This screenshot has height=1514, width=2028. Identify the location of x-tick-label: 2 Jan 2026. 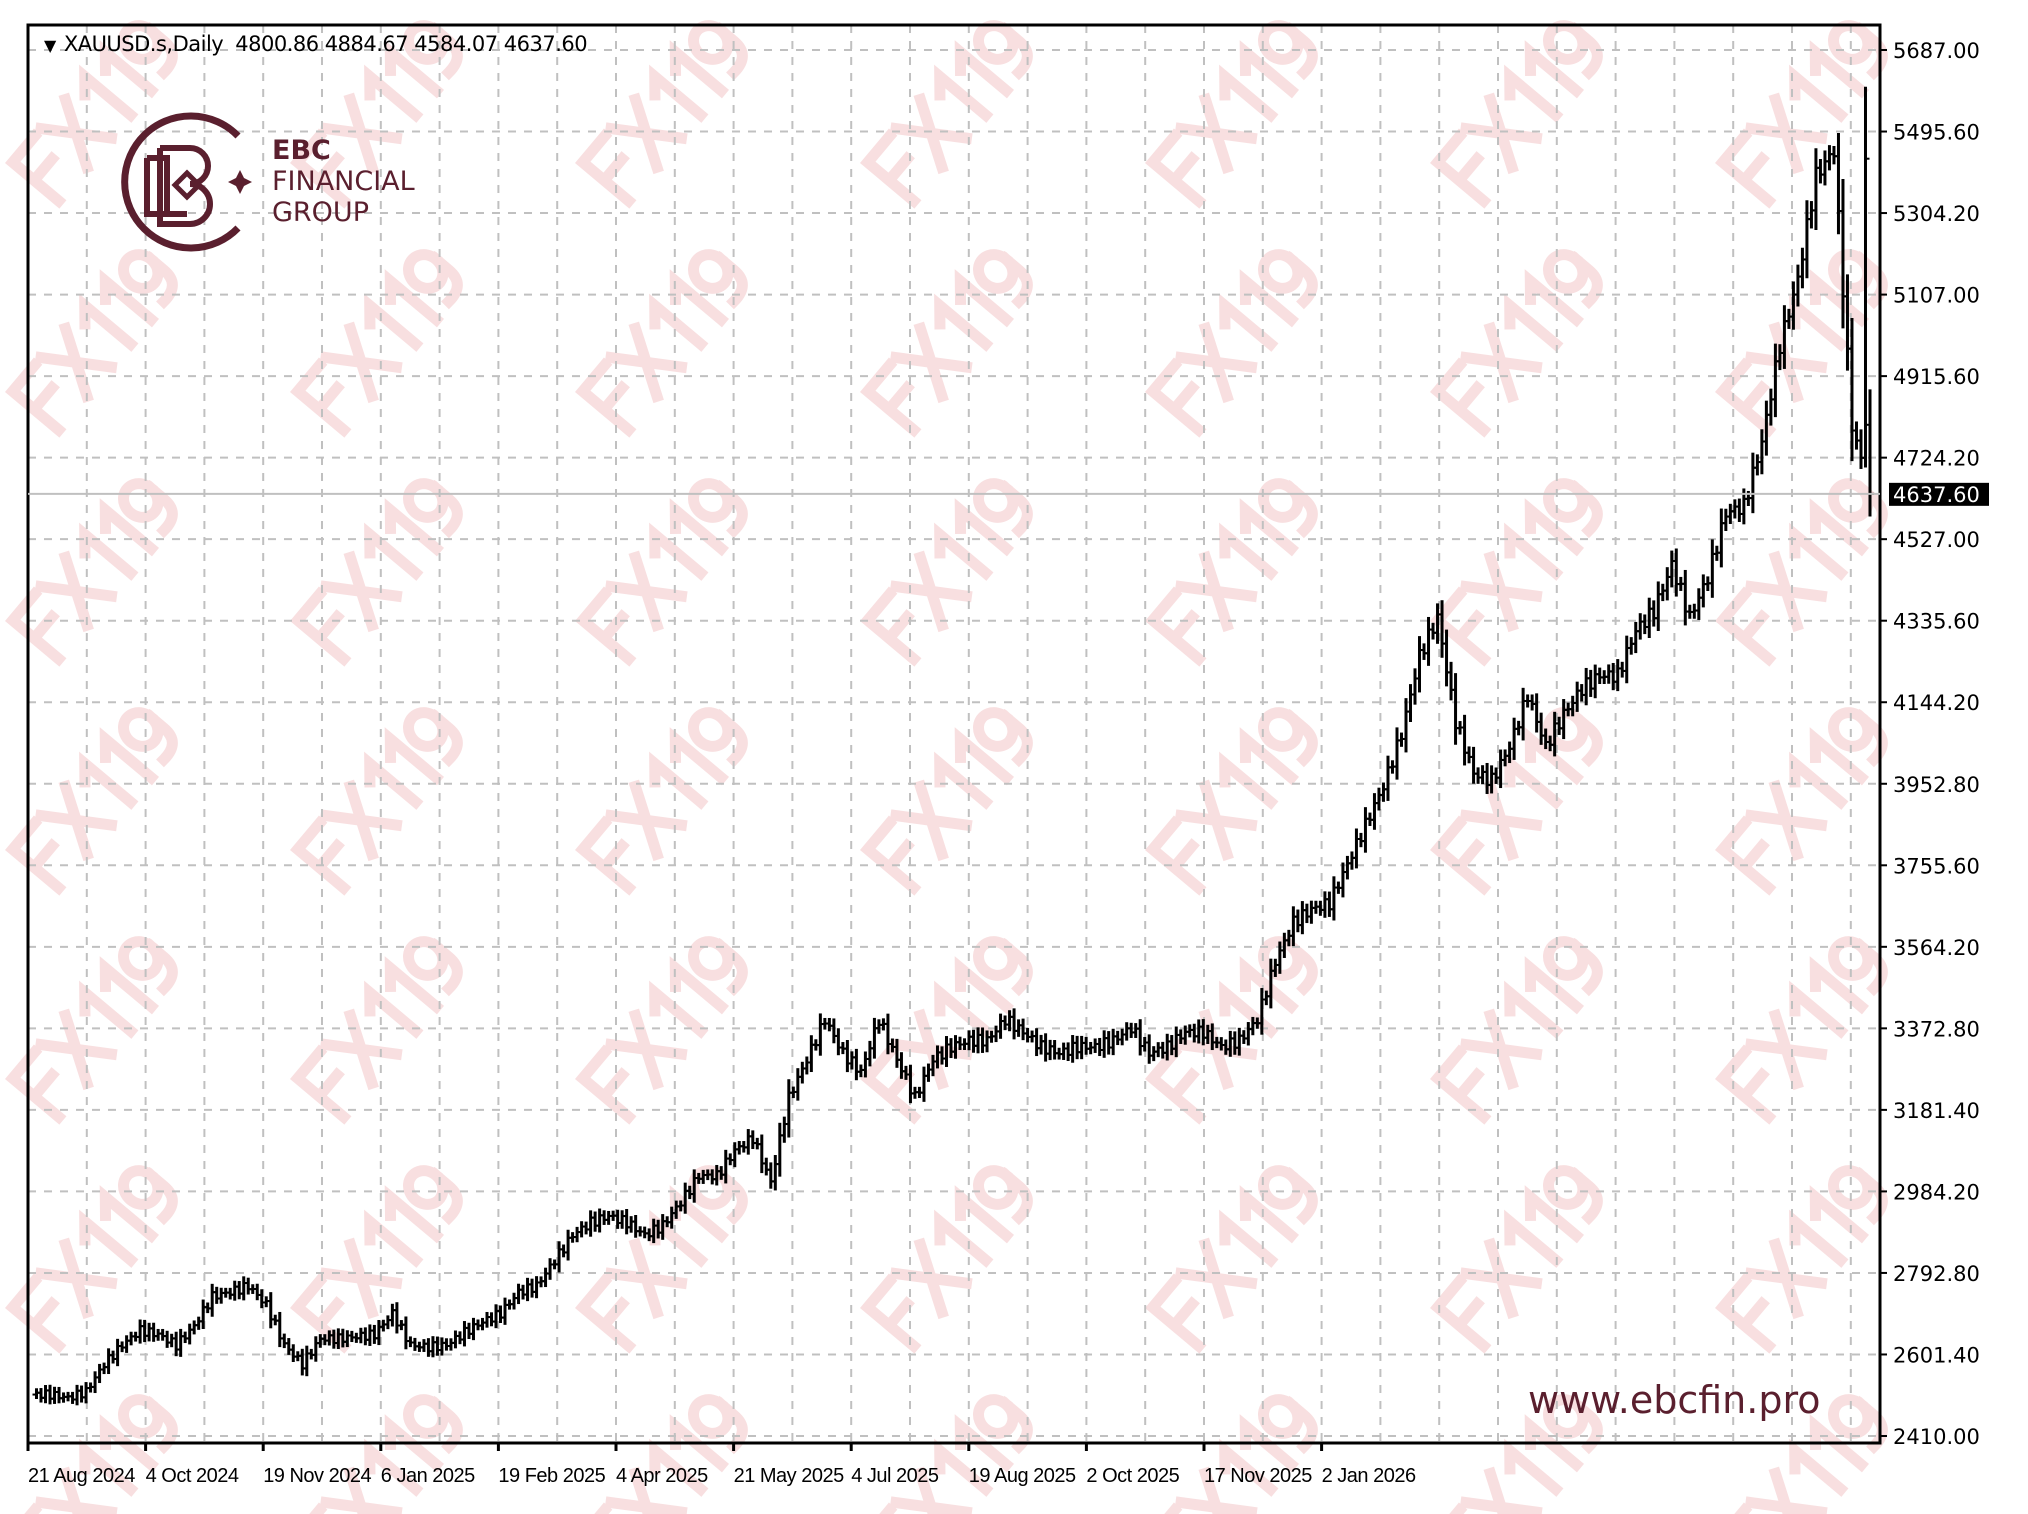
(1369, 1476).